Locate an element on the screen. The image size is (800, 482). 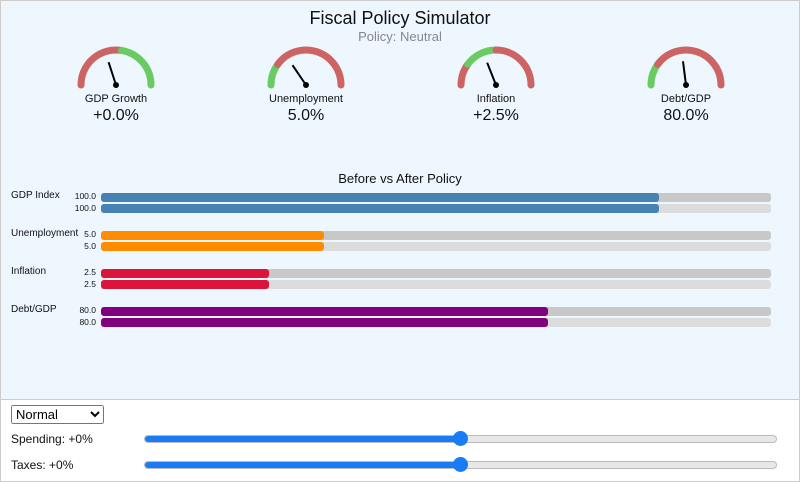
gauge-debt-gdp: Debt/GDP 80.0% is located at coordinates (686, 83).